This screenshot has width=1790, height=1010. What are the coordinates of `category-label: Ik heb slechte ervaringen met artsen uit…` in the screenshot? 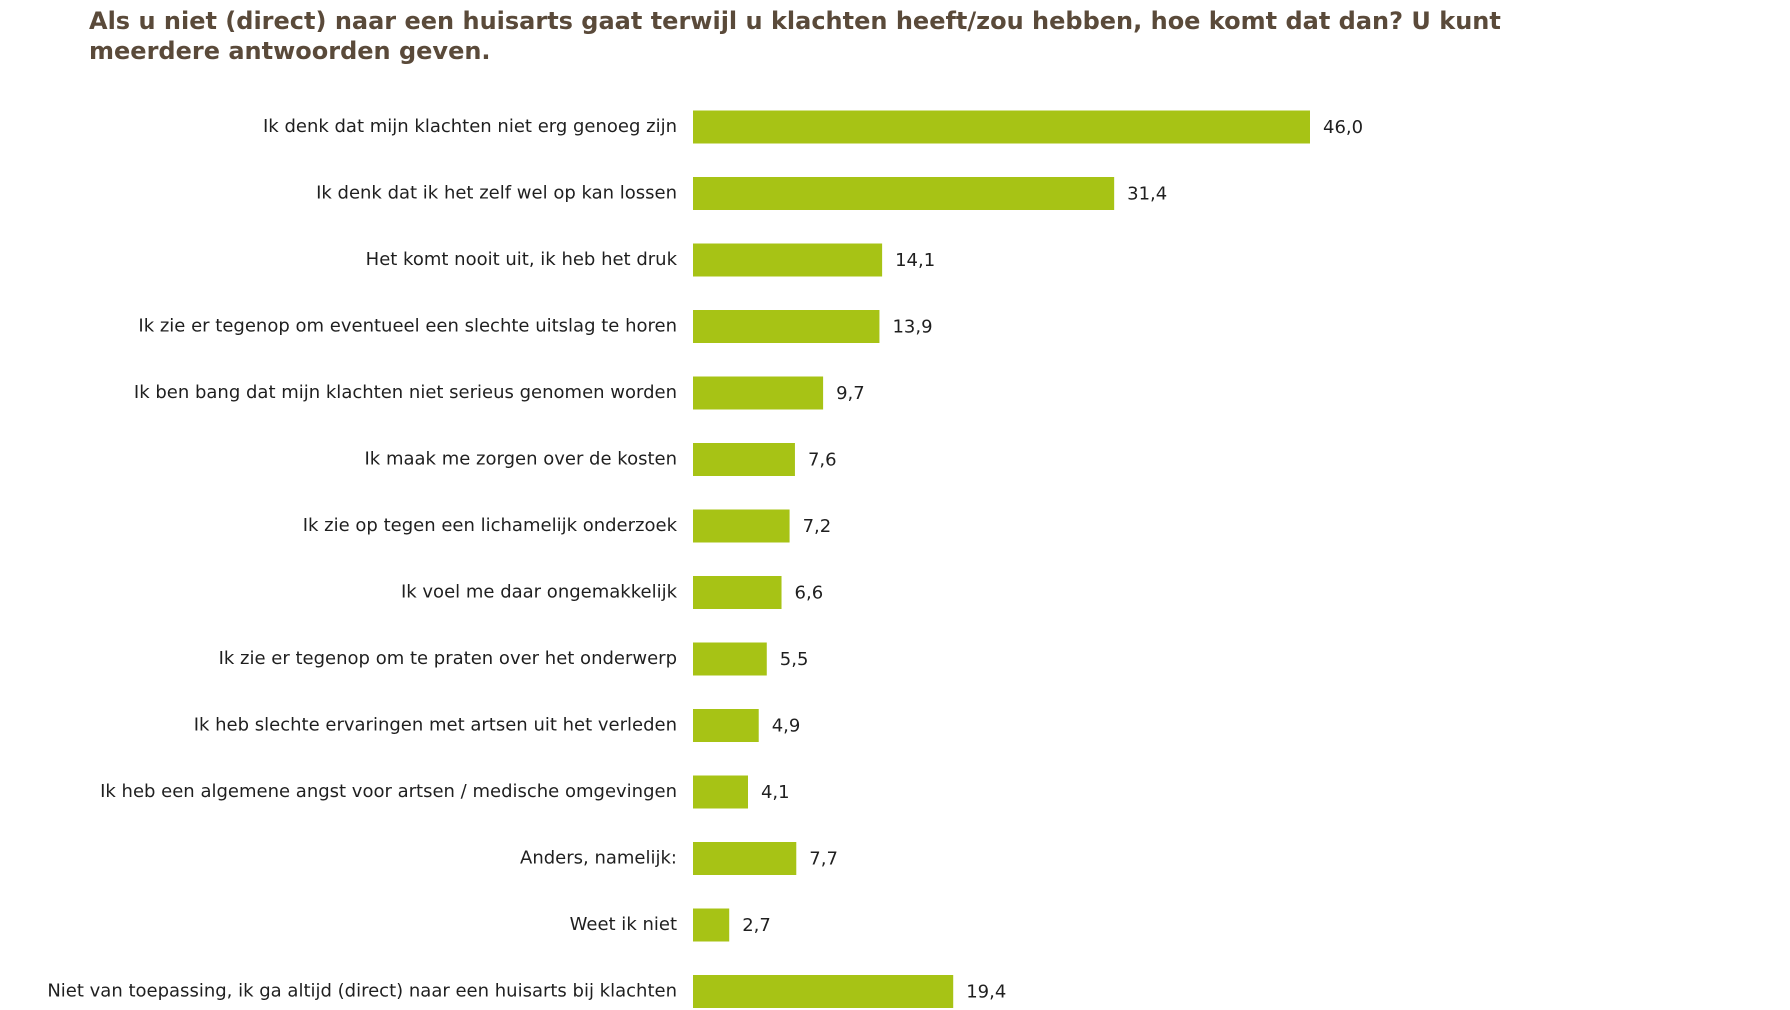 It's located at (435, 725).